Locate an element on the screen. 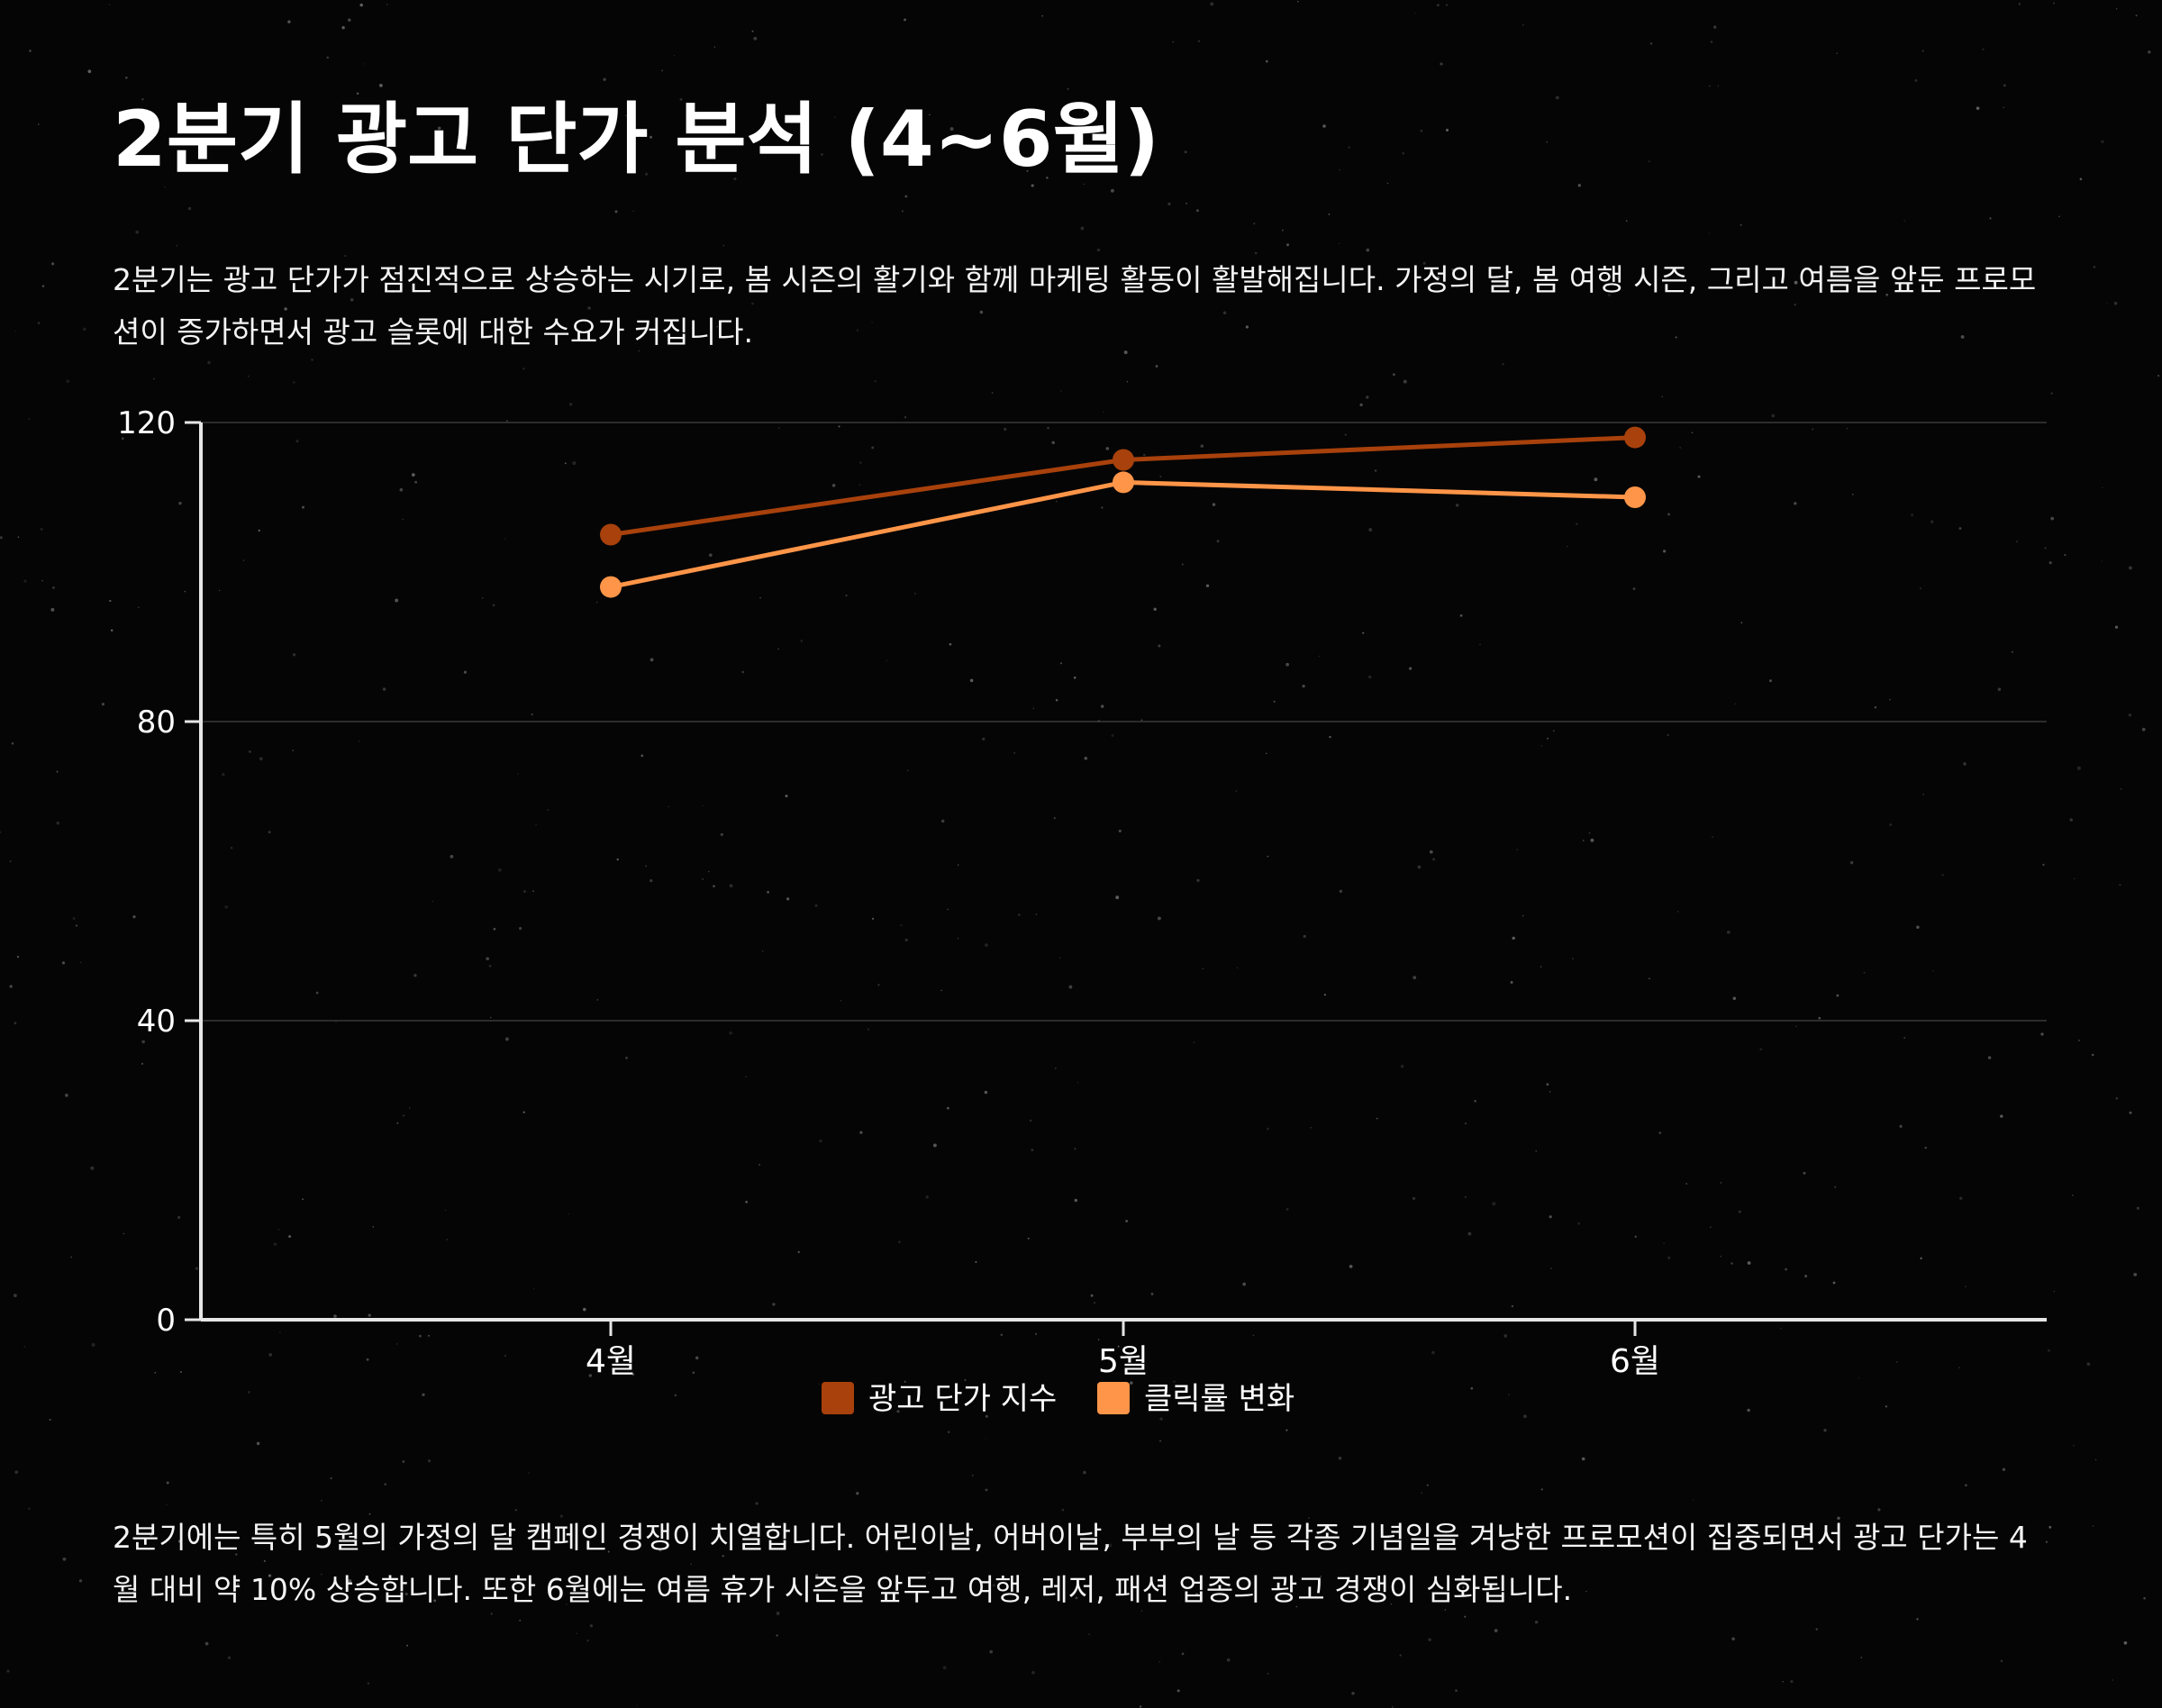 This screenshot has height=1708, width=2162. y-tick-label: 80 is located at coordinates (156, 722).